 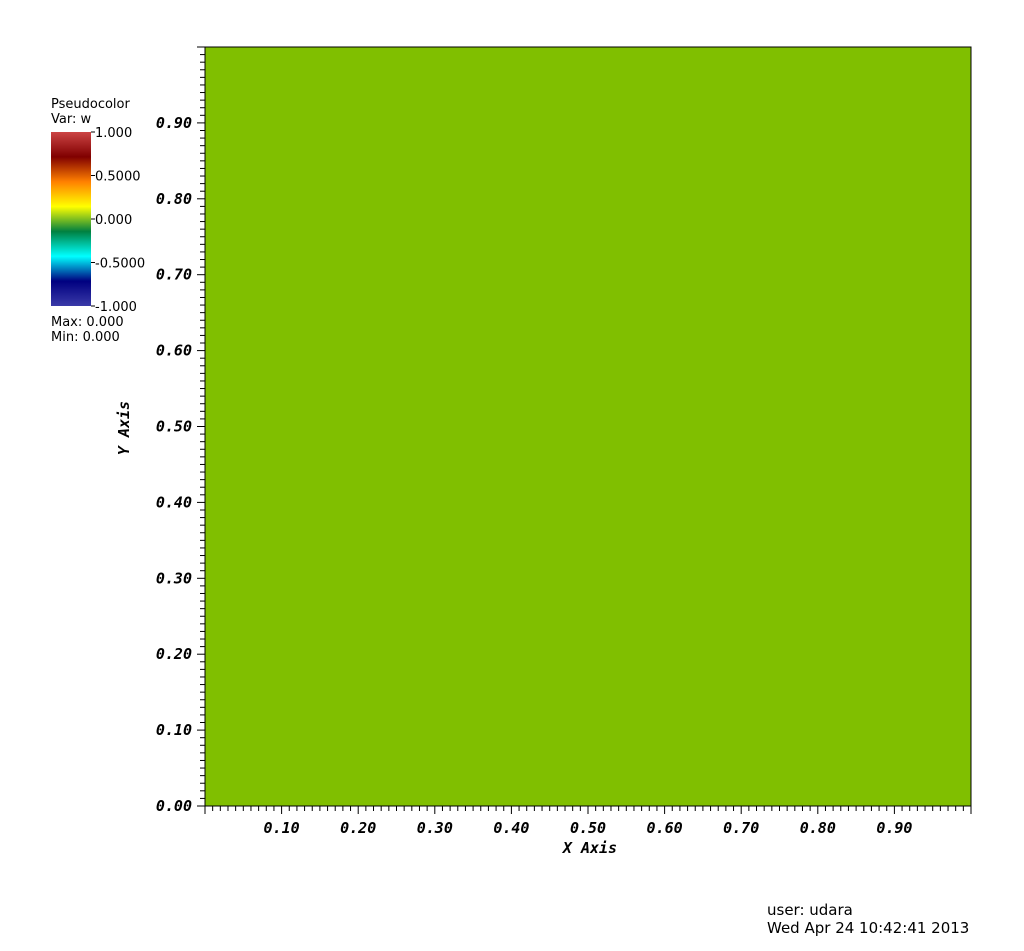 I want to click on footer-user: user: udara, so click(x=810, y=910).